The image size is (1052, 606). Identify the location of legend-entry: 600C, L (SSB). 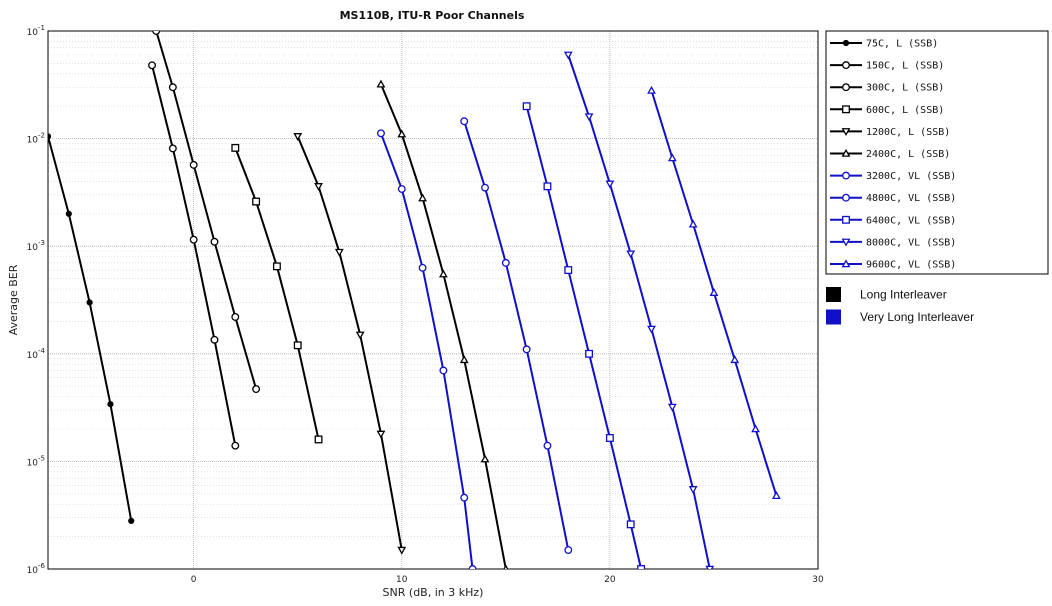
(887, 110).